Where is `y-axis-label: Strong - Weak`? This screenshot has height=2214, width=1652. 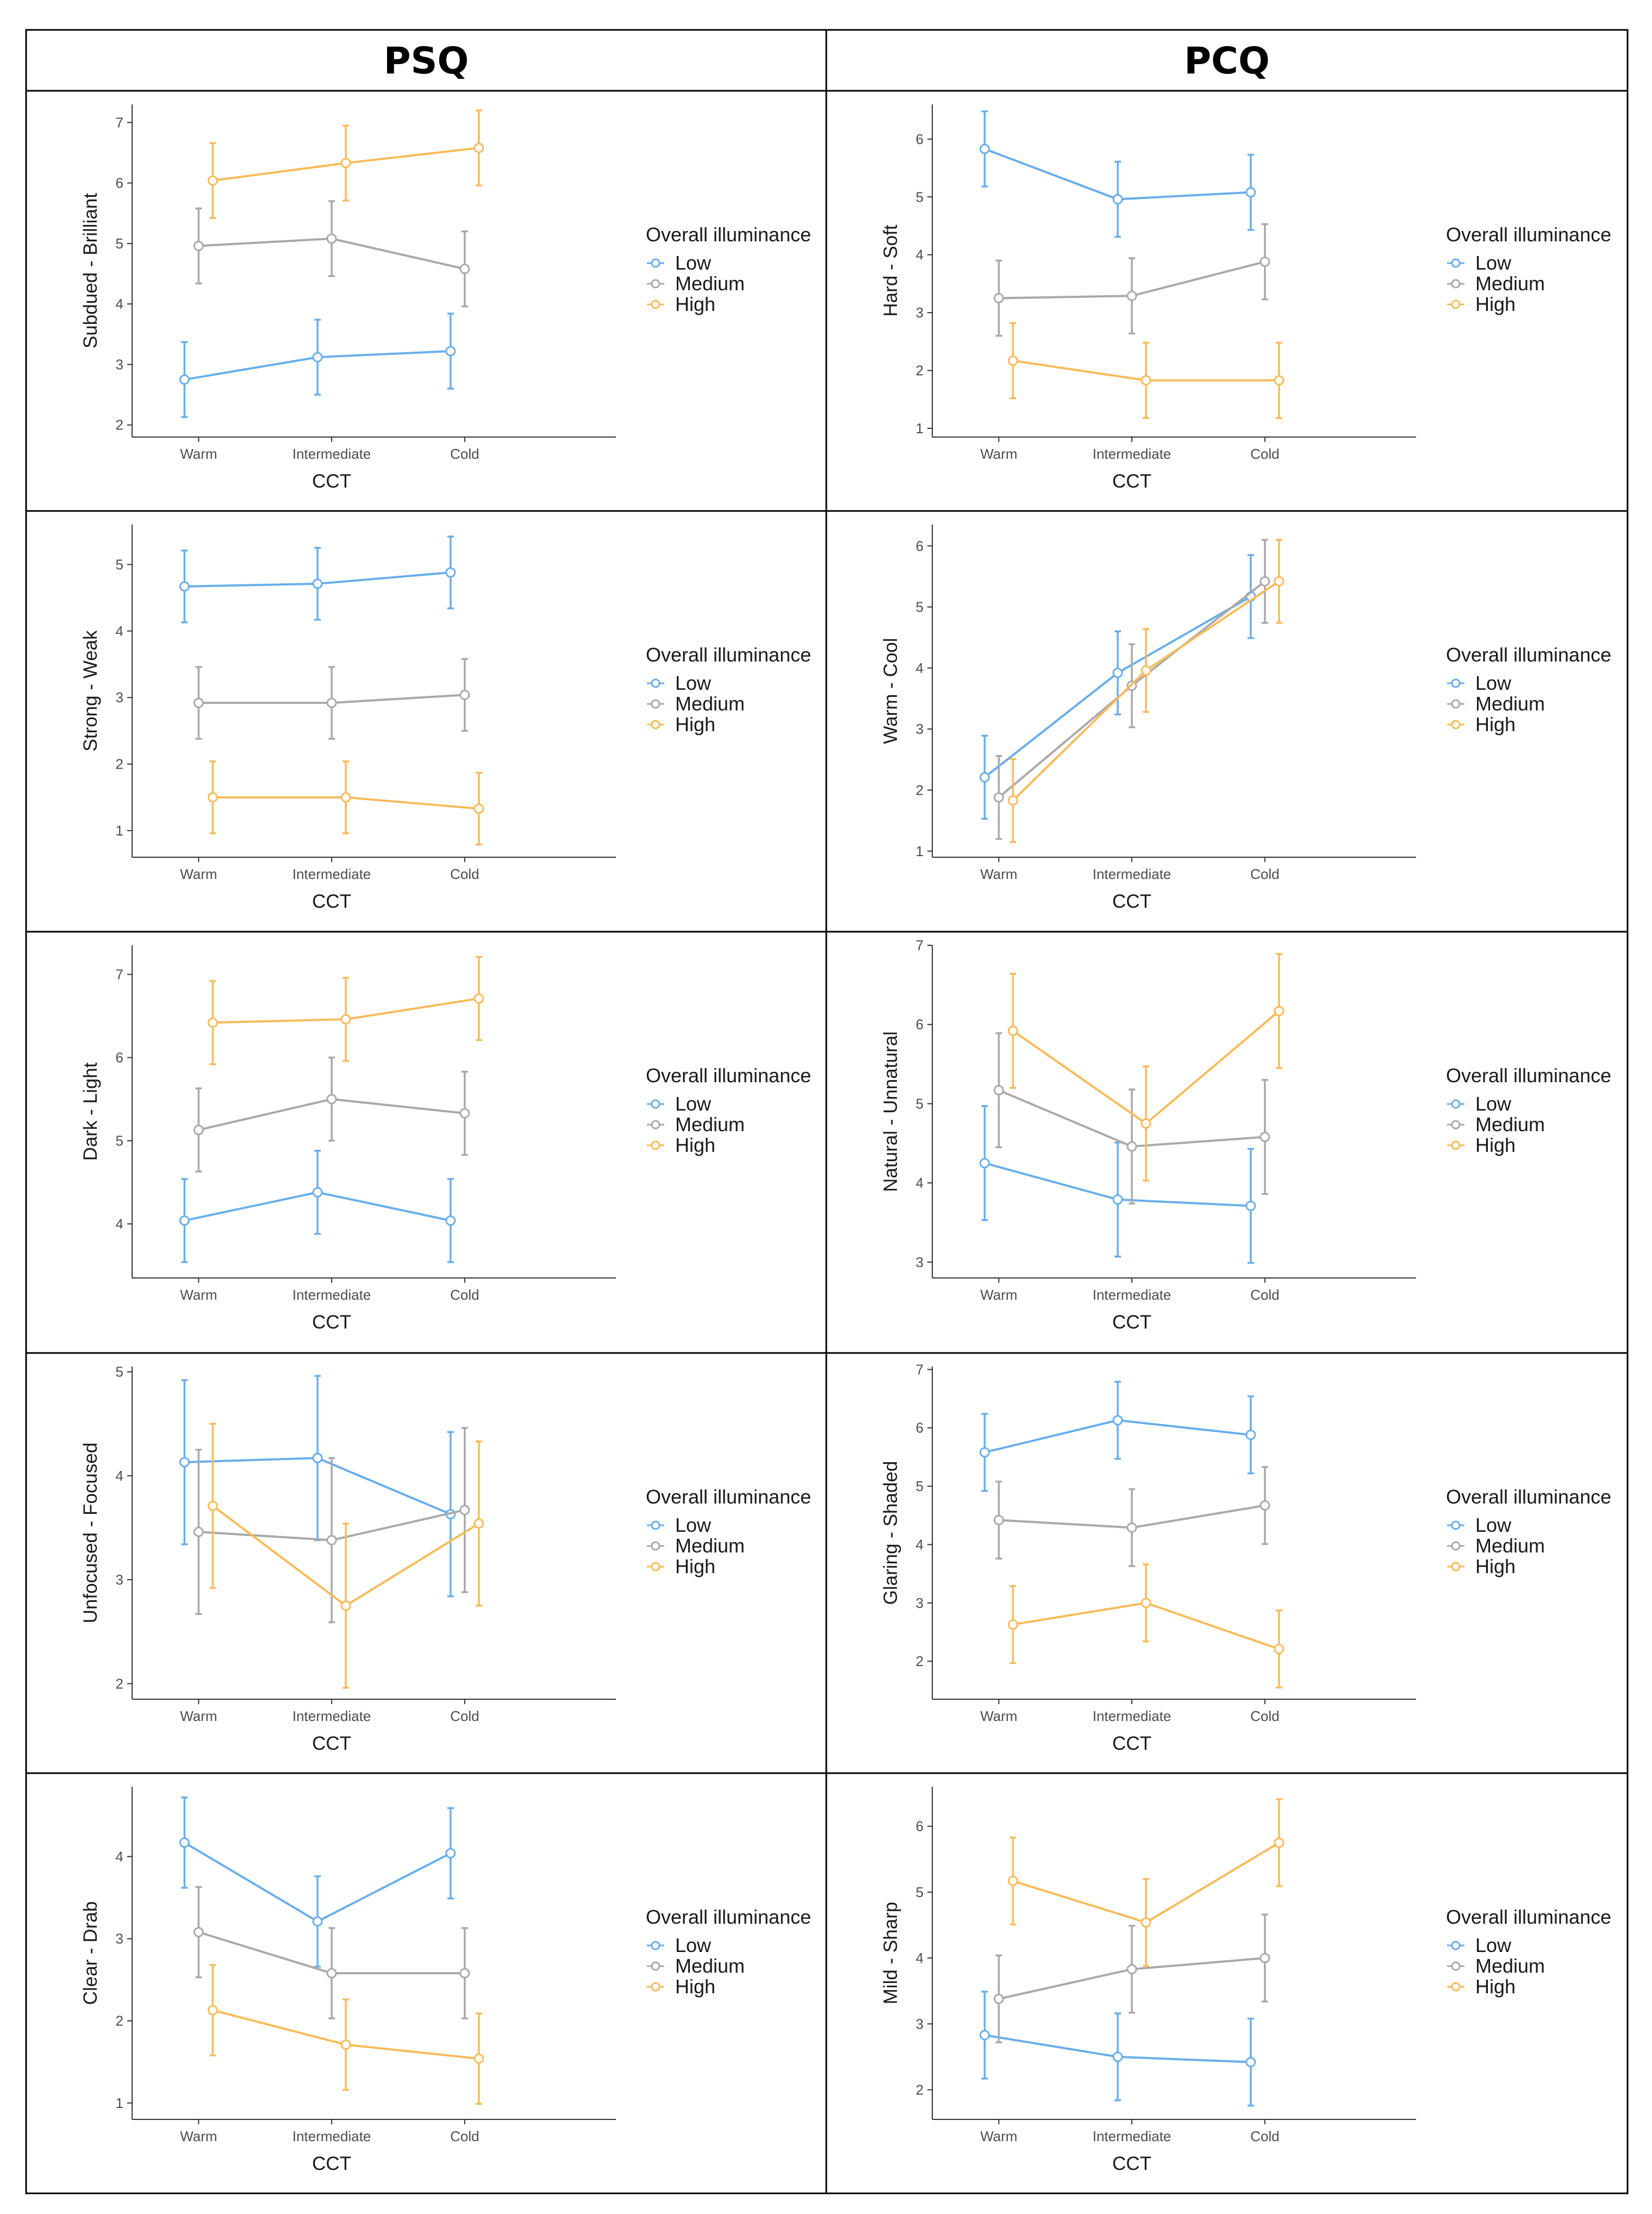
y-axis-label: Strong - Weak is located at coordinates (91, 691).